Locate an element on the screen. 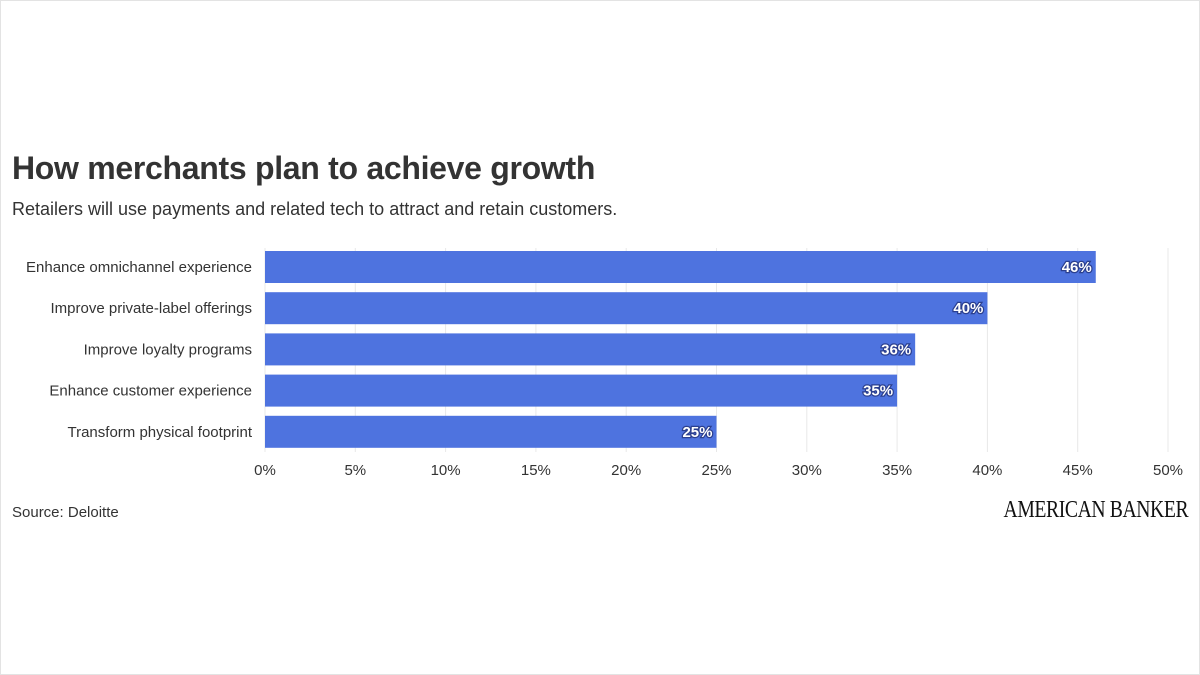 The image size is (1200, 675). chart-title: How merchants plan to achieve growth is located at coordinates (304, 168).